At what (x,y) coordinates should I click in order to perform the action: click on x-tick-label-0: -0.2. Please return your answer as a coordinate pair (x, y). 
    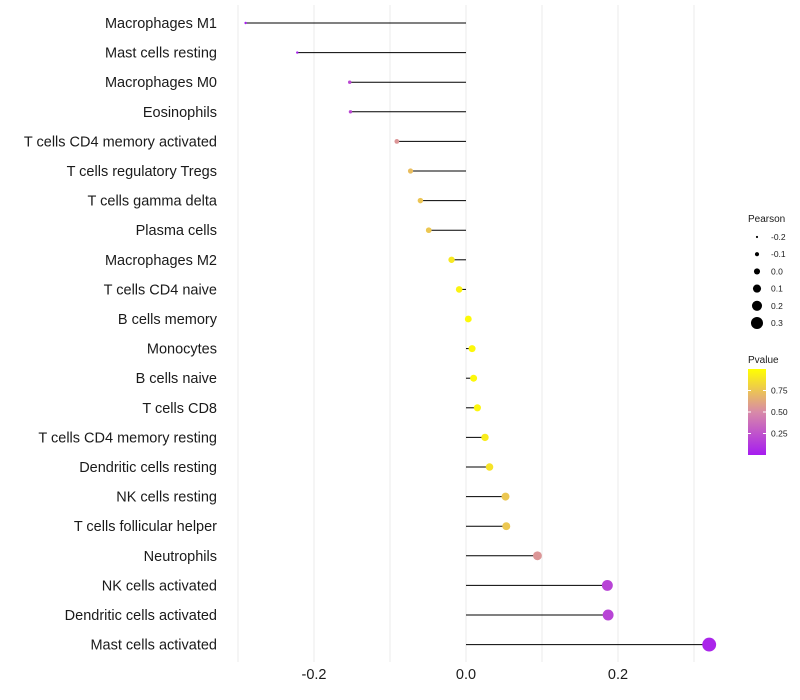
    Looking at the image, I should click on (314, 675).